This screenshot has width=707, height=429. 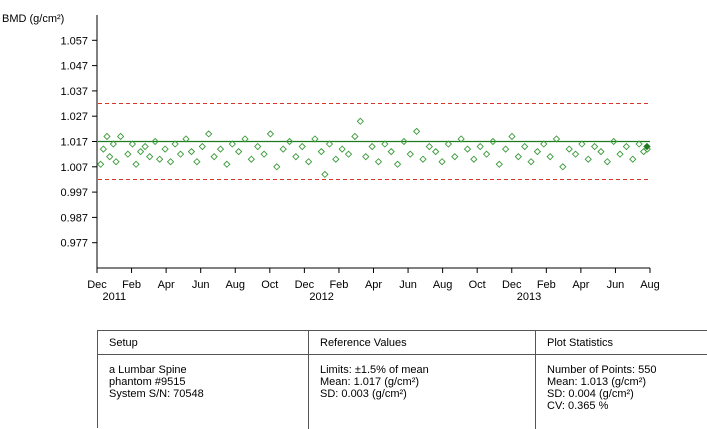 I want to click on setup-line: System S/N: 70548, so click(x=156, y=394).